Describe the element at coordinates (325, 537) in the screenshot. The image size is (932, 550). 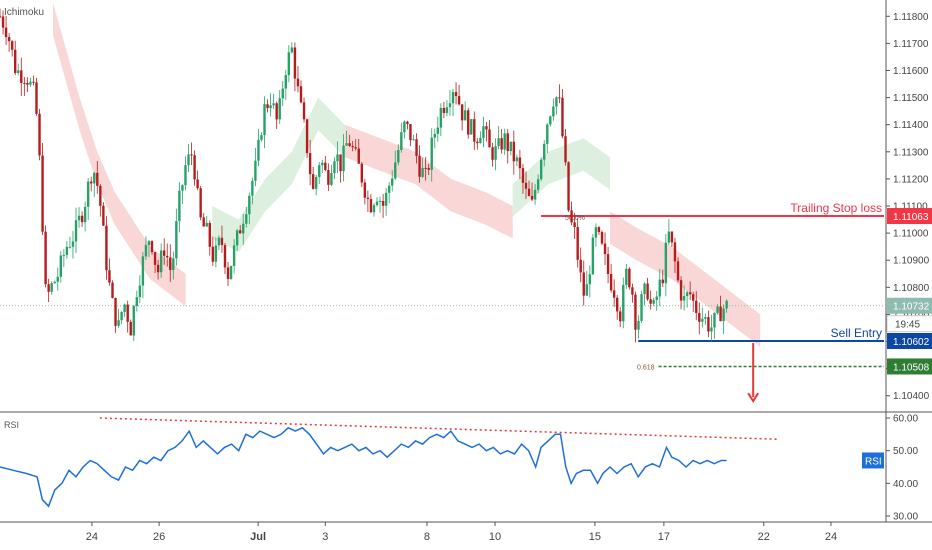
I see `time-tick-label: 3` at that location.